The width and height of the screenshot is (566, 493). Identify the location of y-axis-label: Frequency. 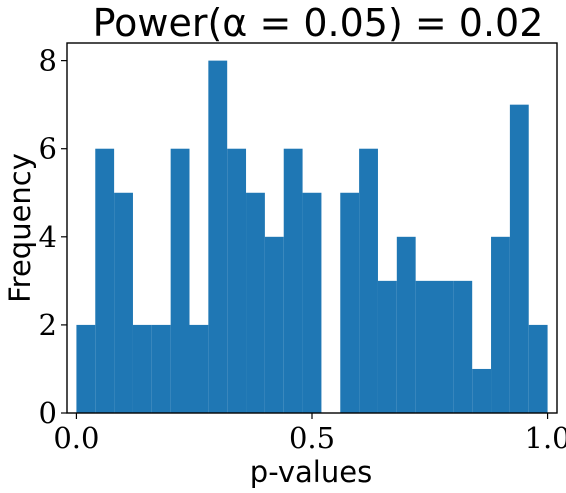
(20, 228).